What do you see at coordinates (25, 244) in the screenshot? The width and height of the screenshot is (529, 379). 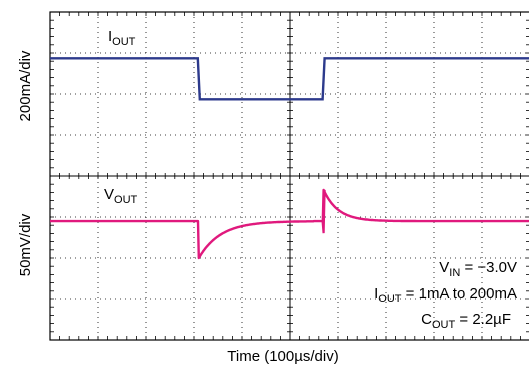 I see `vout-scale-label: 50mV/div` at bounding box center [25, 244].